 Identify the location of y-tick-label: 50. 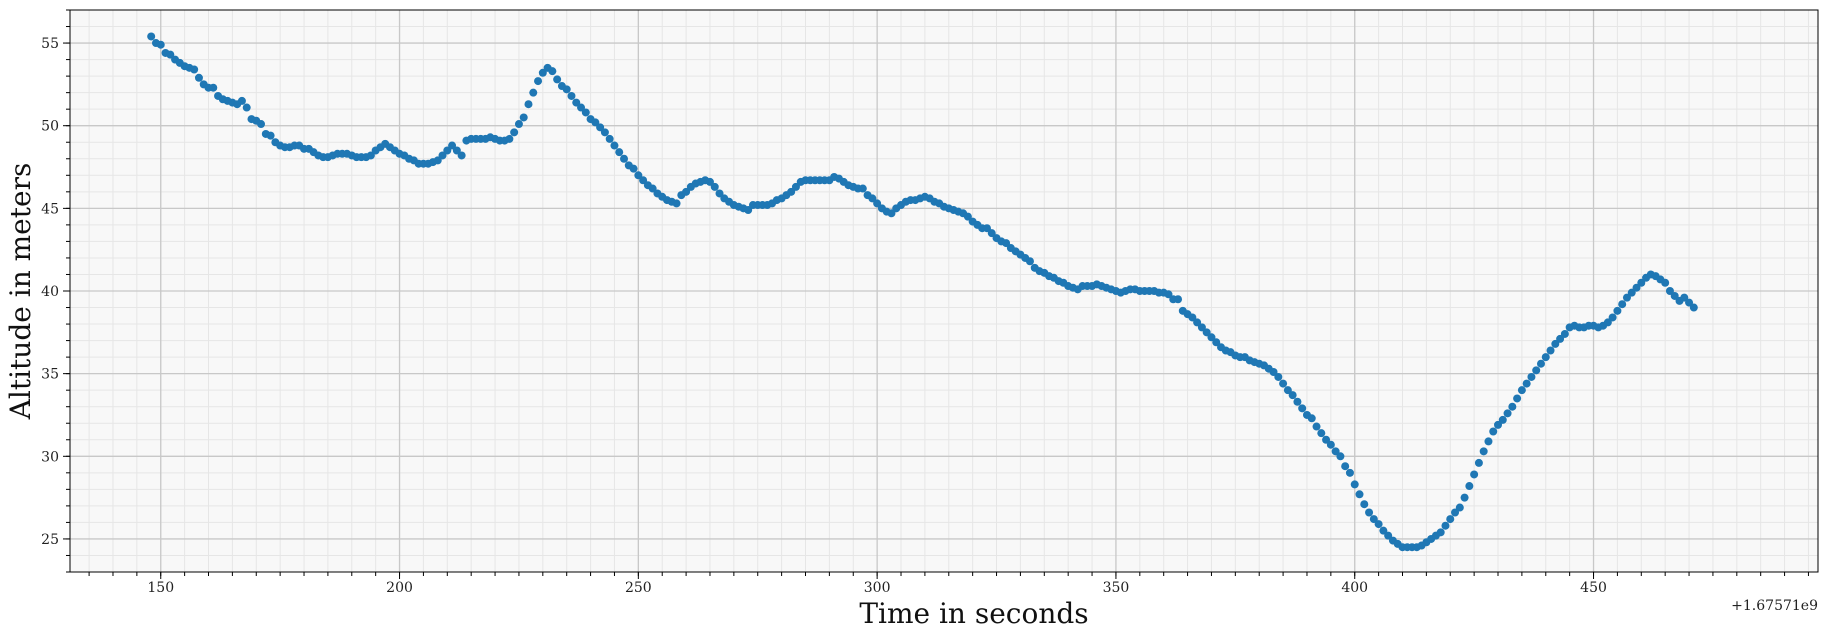
(50, 127).